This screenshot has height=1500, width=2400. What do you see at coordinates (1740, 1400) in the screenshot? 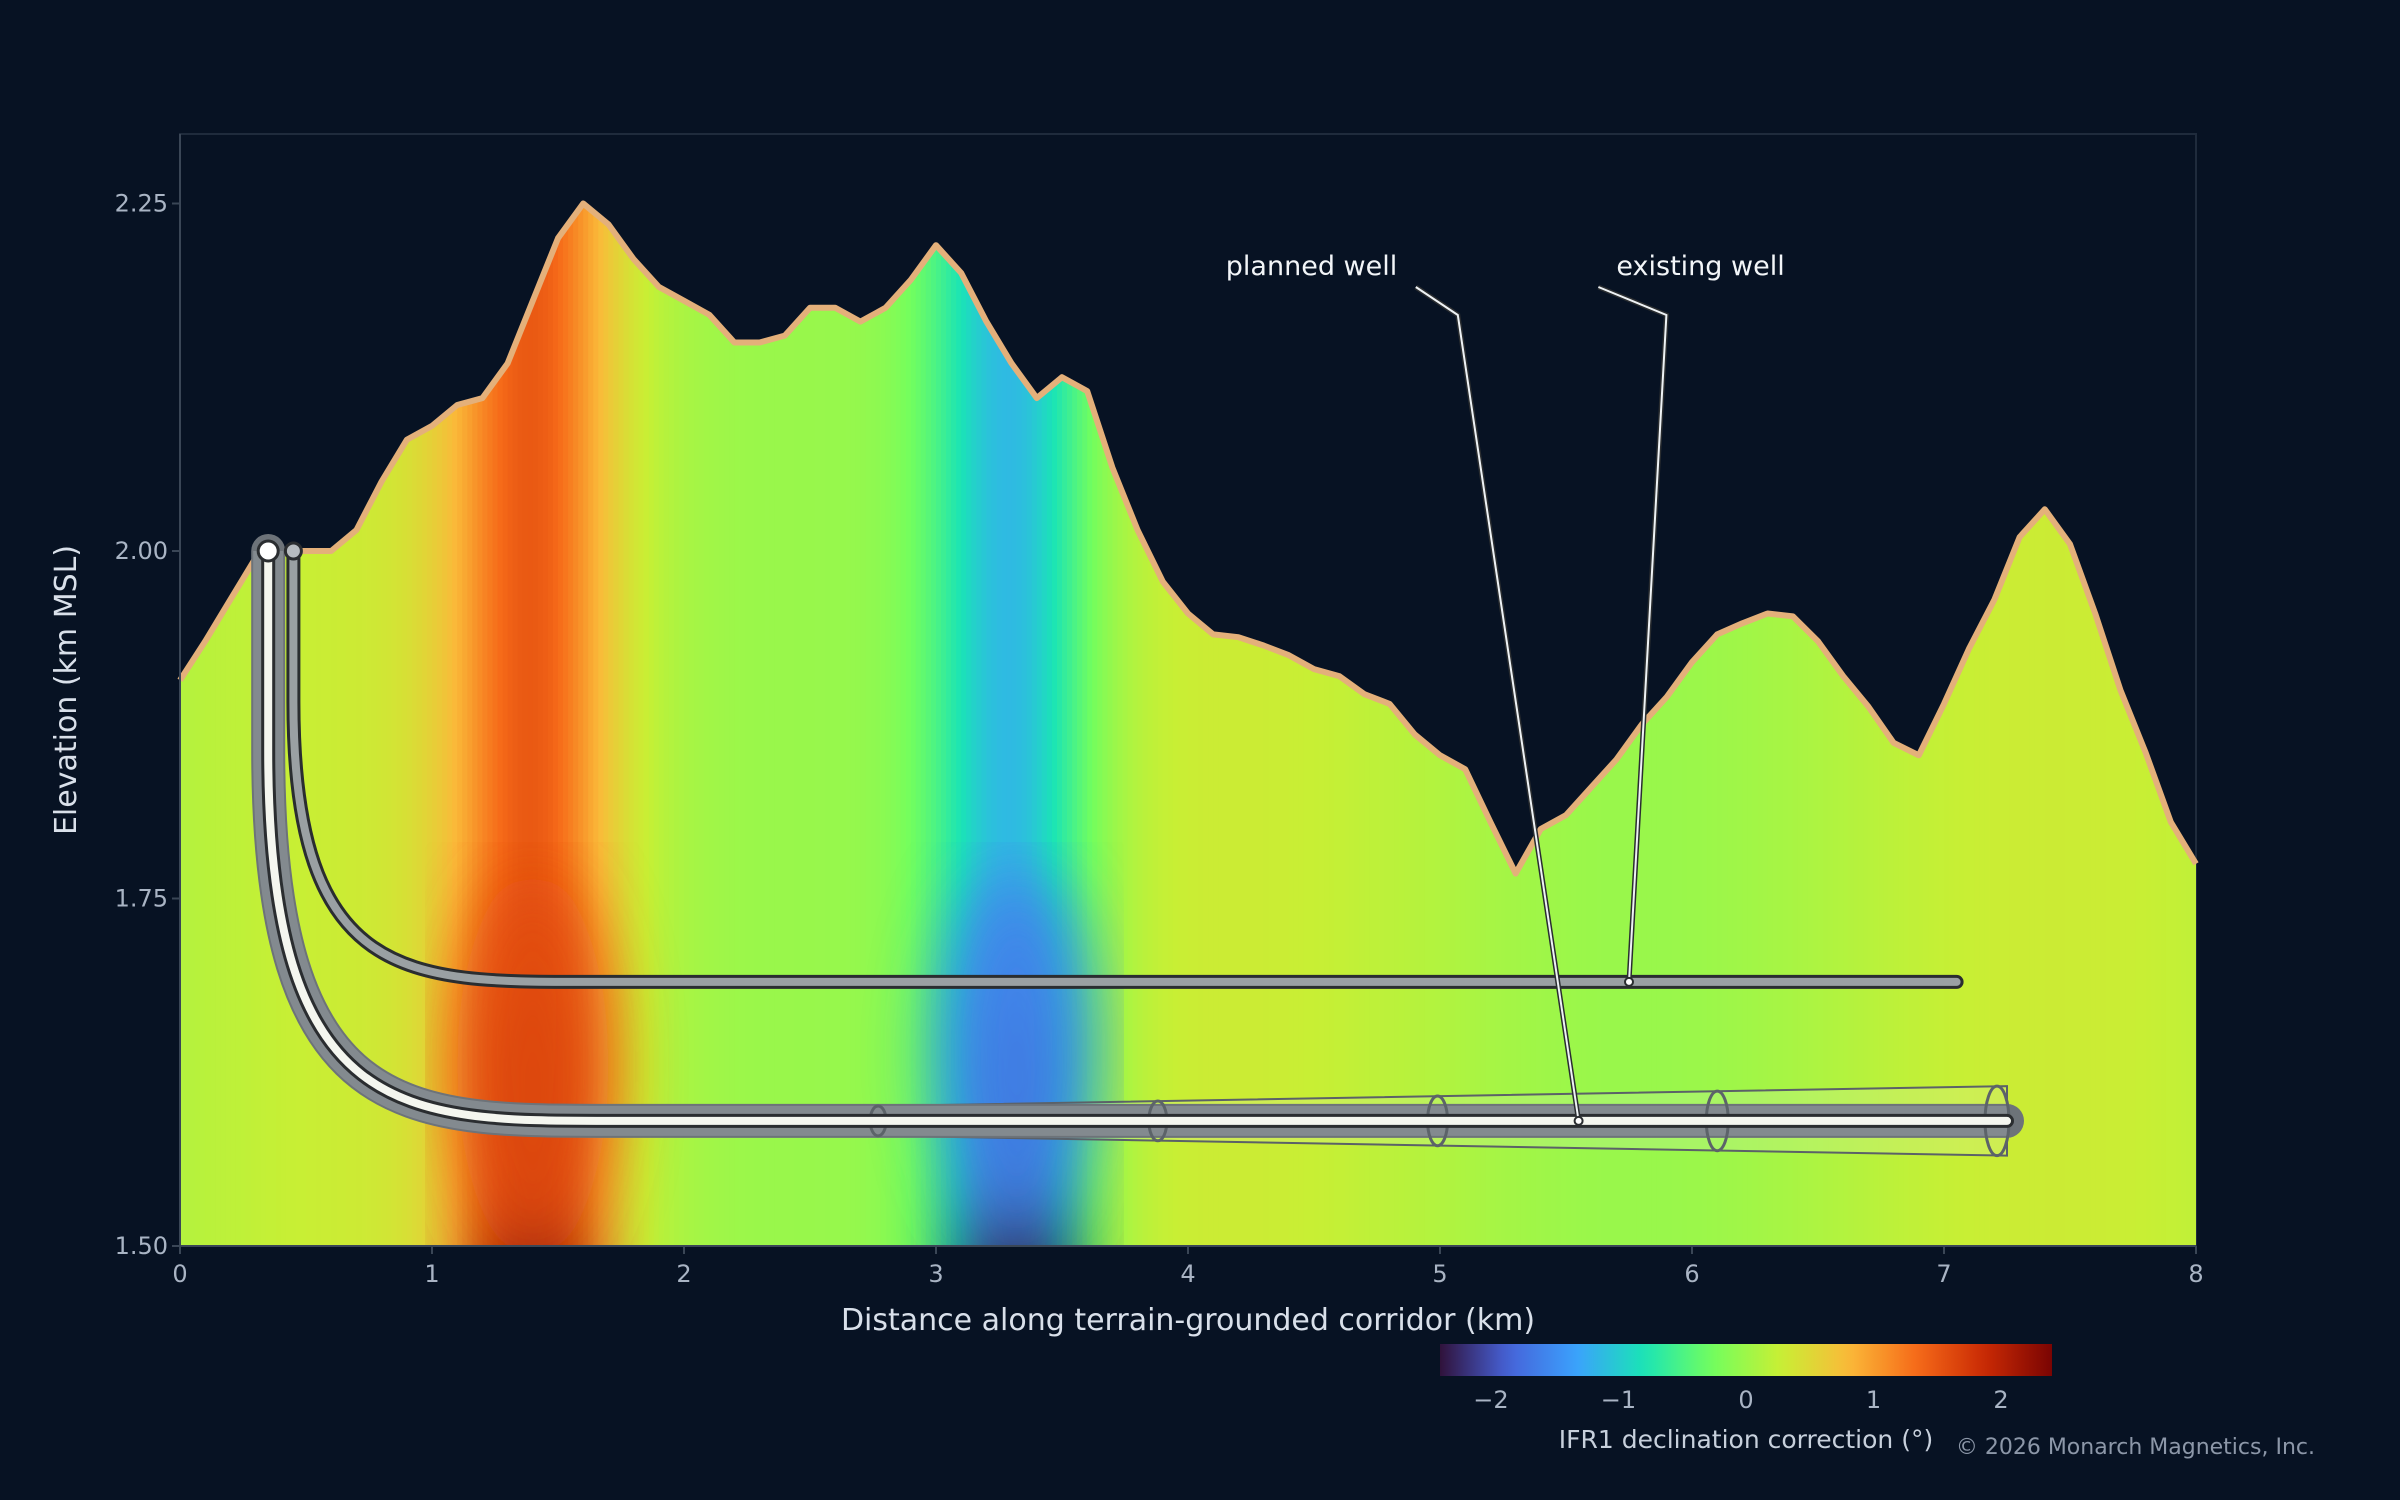
I see `colorbar-ticks: −2 −1 0 1 2` at bounding box center [1740, 1400].